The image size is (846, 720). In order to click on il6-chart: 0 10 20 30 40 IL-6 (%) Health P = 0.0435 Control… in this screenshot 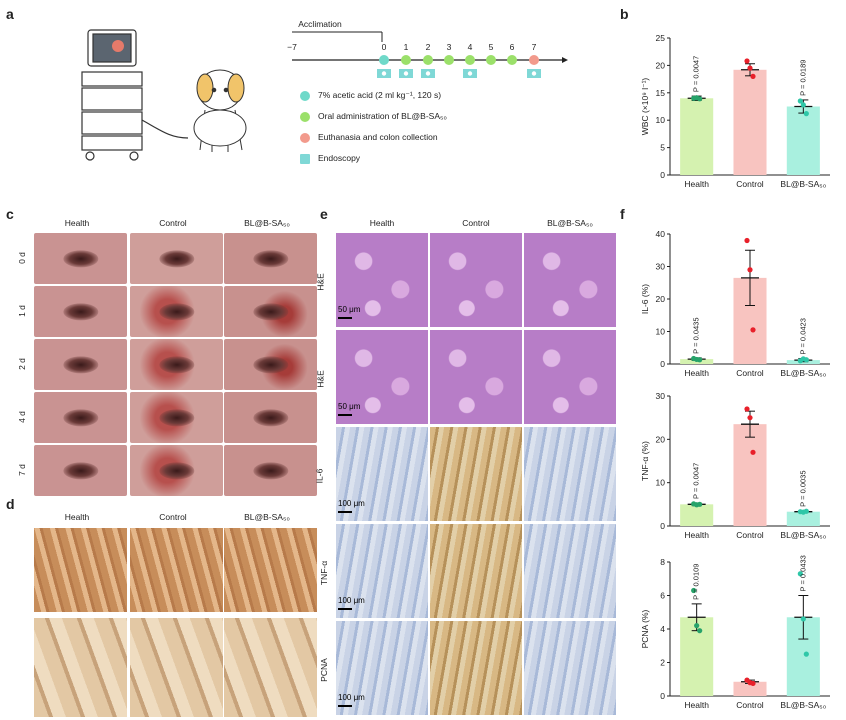, I will do `click(735, 303)`.